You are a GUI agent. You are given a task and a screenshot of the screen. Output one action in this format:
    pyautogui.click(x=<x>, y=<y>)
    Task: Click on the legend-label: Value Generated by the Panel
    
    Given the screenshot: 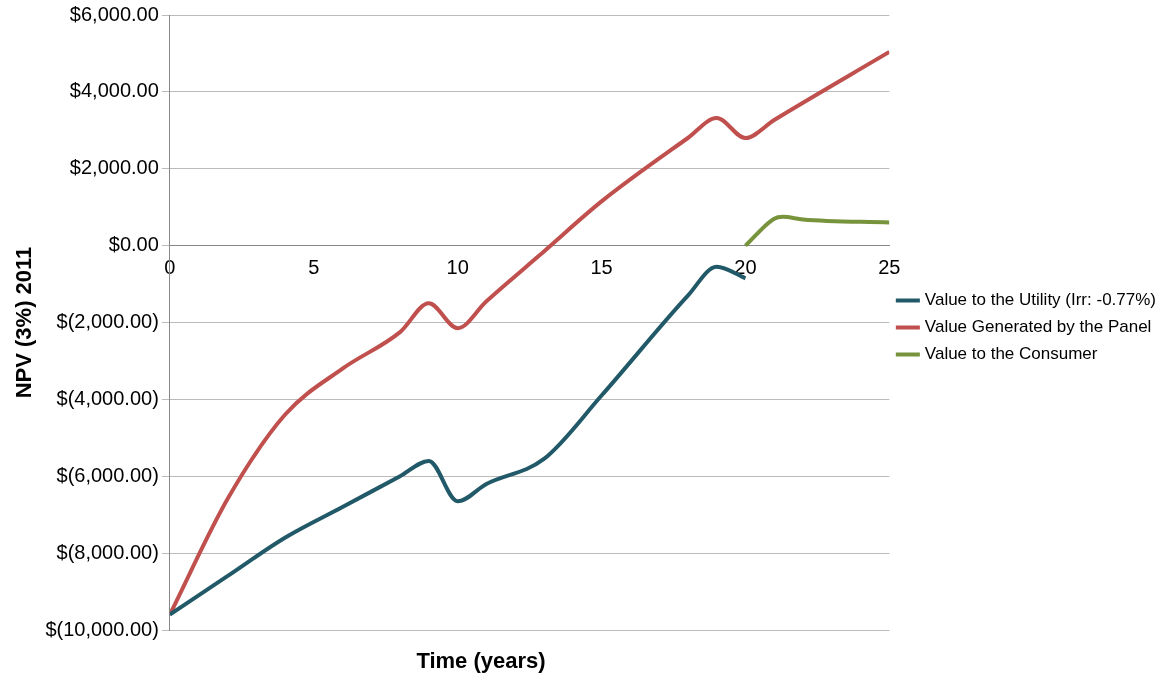 What is the action you would take?
    pyautogui.click(x=1038, y=327)
    